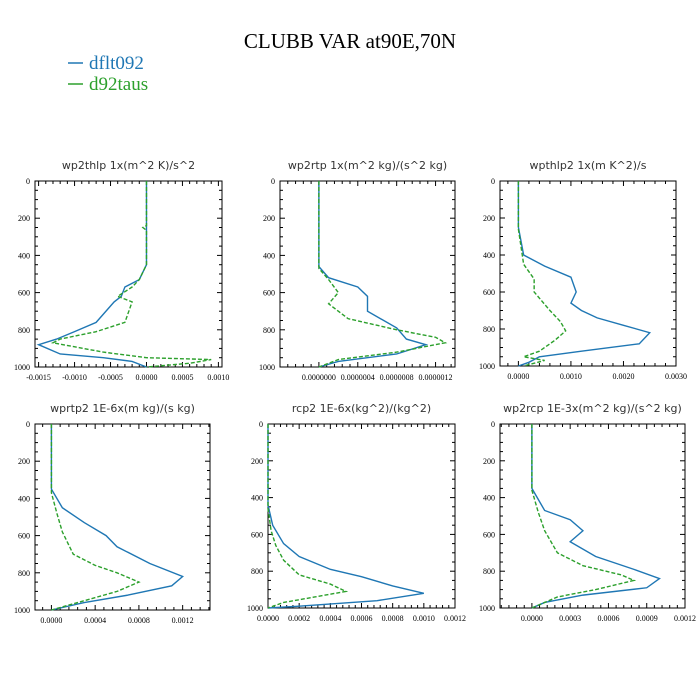 The image size is (700, 700). What do you see at coordinates (367, 165) in the screenshot?
I see `panel-title: wp2rtp 1x(m^2 kg)/(s^2 kg)` at bounding box center [367, 165].